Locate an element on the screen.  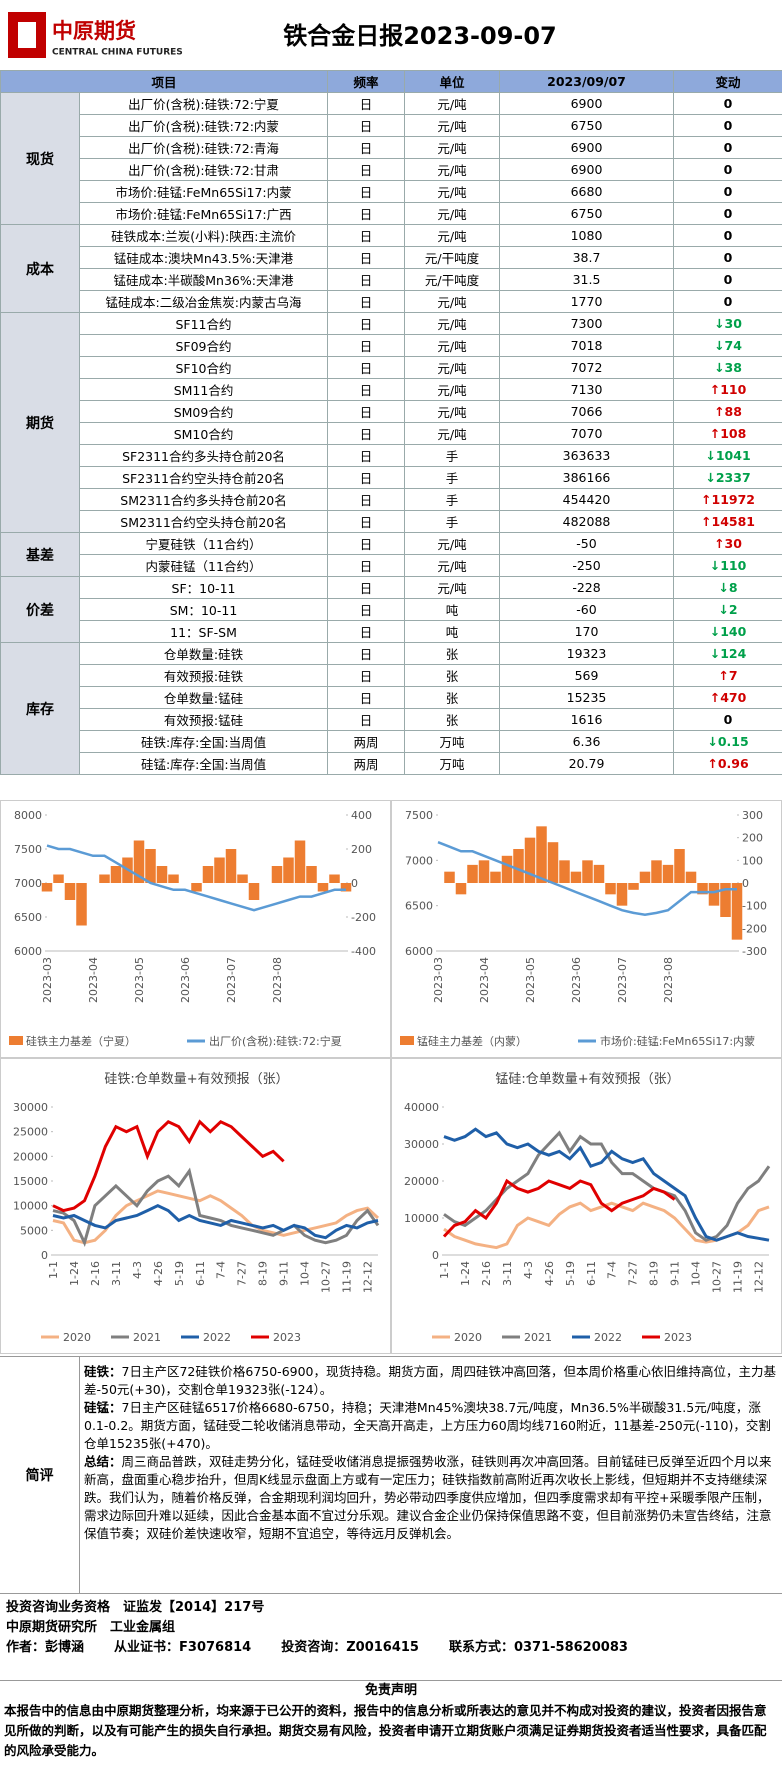
value: -228 is located at coordinates (587, 587).